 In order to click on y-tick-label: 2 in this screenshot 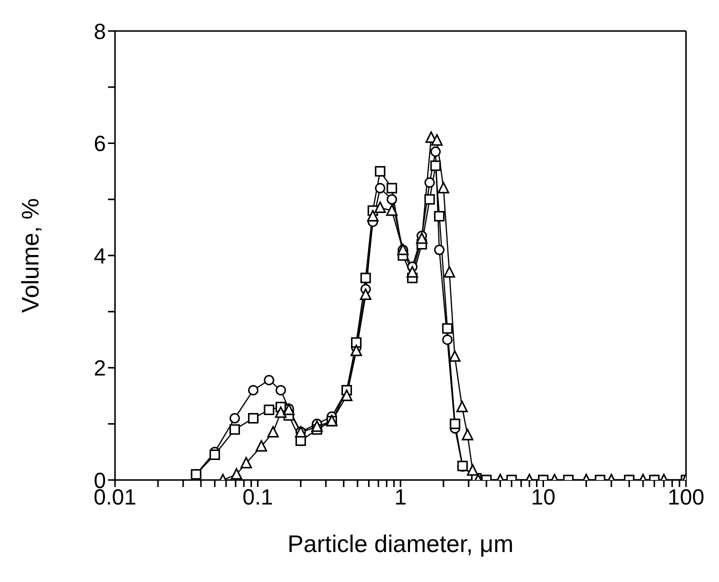, I will do `click(100, 368)`.